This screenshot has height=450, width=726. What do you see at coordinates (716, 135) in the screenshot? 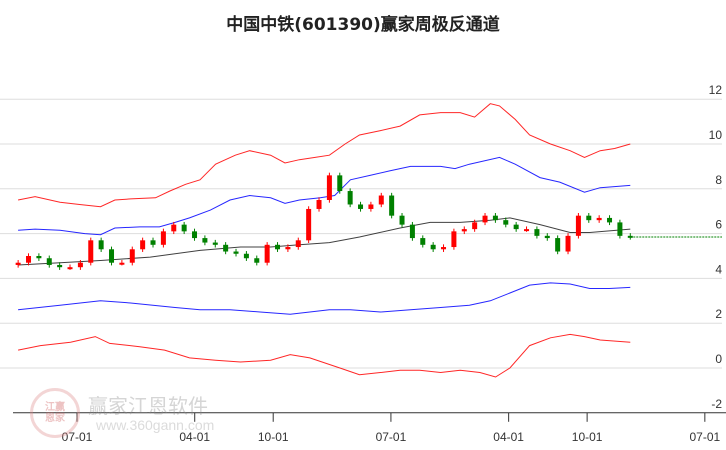
I see `y-tick-label: 10` at bounding box center [716, 135].